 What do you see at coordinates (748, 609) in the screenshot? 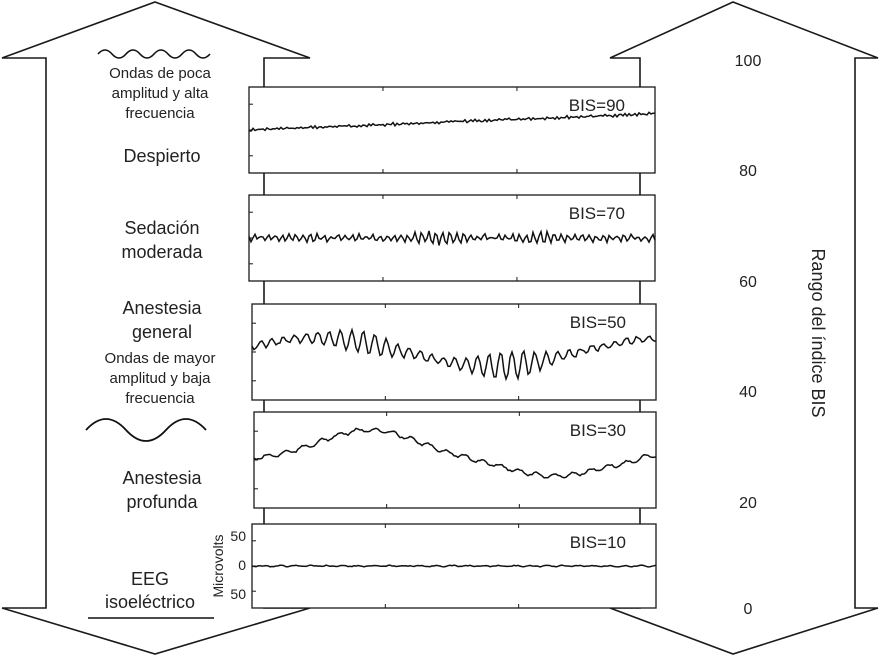
I see `bis-tick-0: 0` at bounding box center [748, 609].